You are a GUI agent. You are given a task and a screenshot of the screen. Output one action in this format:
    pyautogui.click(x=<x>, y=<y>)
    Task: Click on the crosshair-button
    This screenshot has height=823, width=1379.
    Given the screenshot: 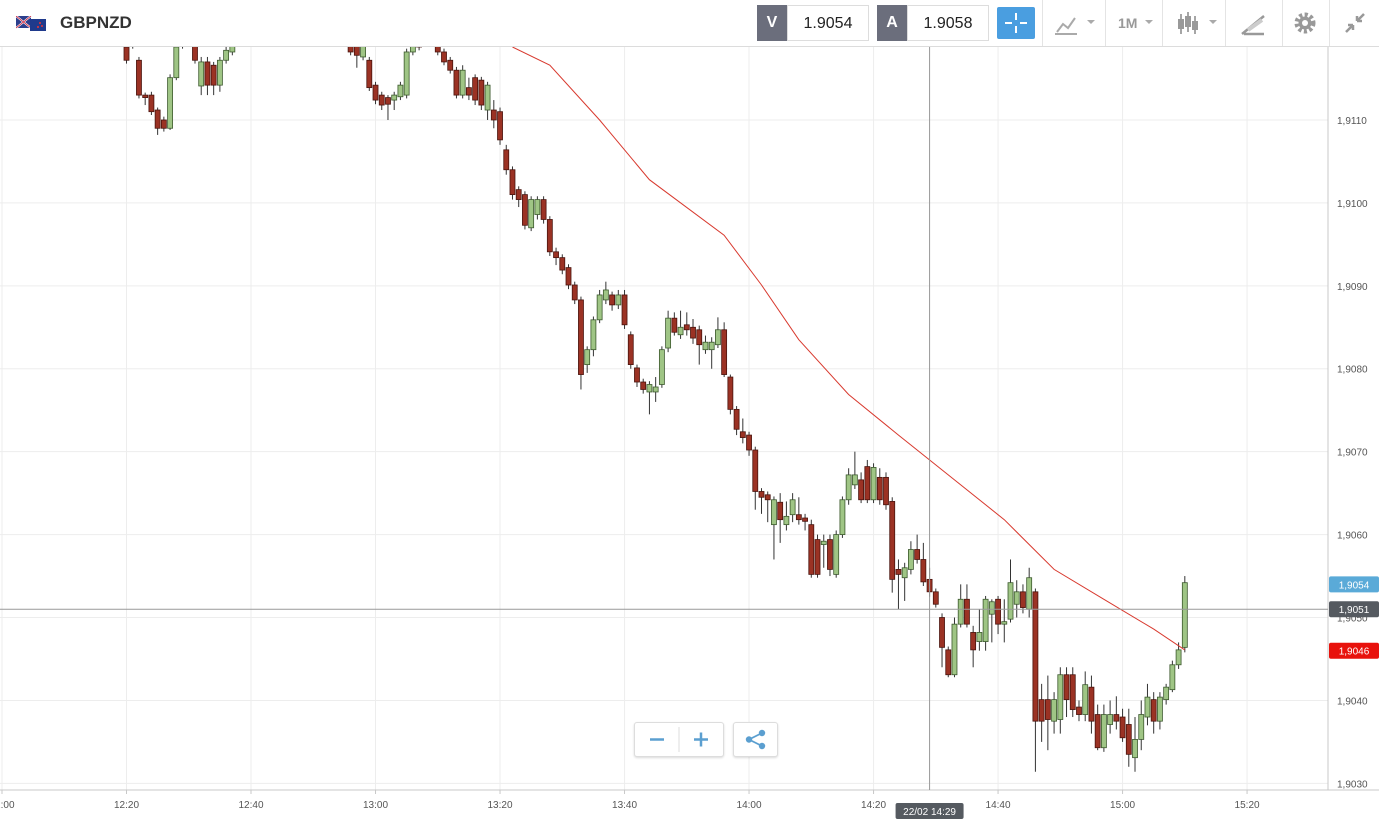 What is the action you would take?
    pyautogui.click(x=1016, y=23)
    